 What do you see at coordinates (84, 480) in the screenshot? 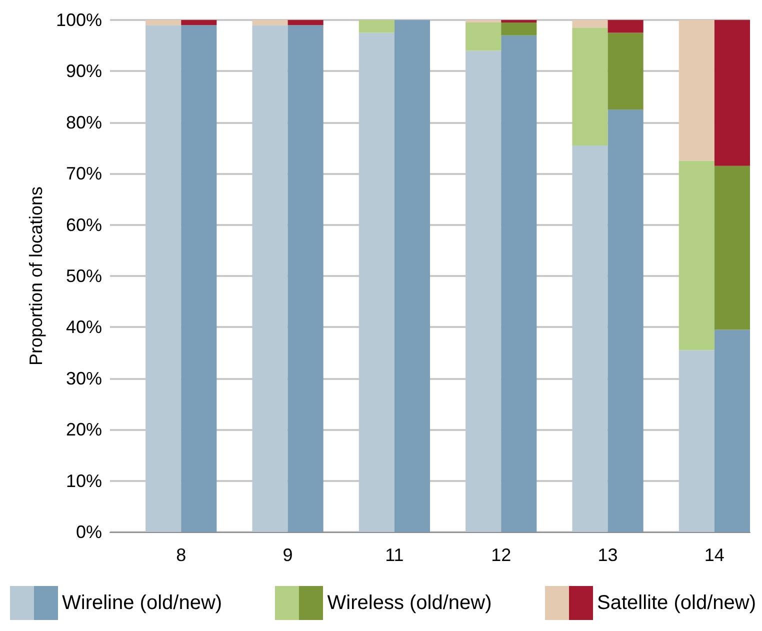
I see `y-tick-label: 10%` at bounding box center [84, 480].